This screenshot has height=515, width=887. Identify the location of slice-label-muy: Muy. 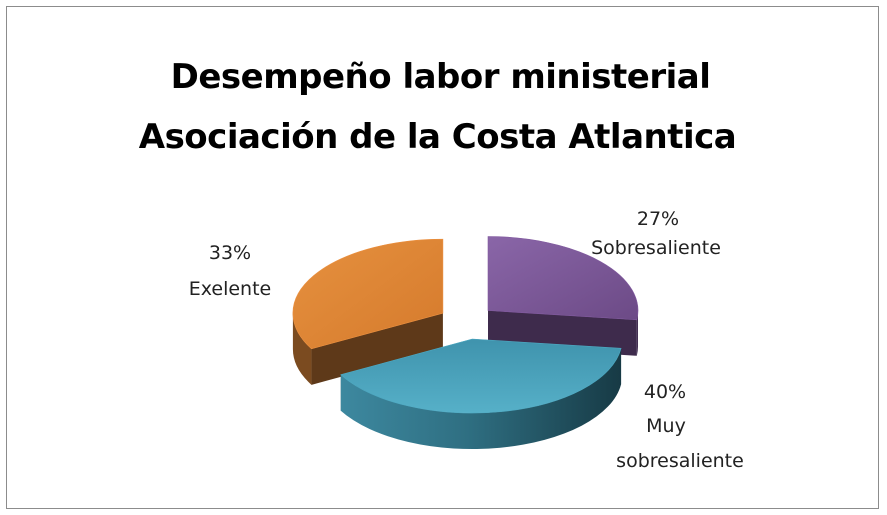
(666, 426).